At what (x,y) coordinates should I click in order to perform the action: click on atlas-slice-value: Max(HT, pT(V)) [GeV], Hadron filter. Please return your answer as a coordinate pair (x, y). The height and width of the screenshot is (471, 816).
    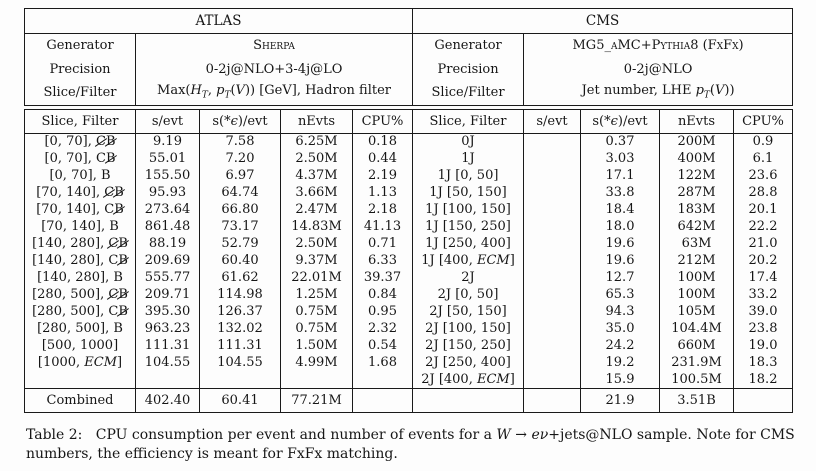
    Looking at the image, I should click on (273, 93).